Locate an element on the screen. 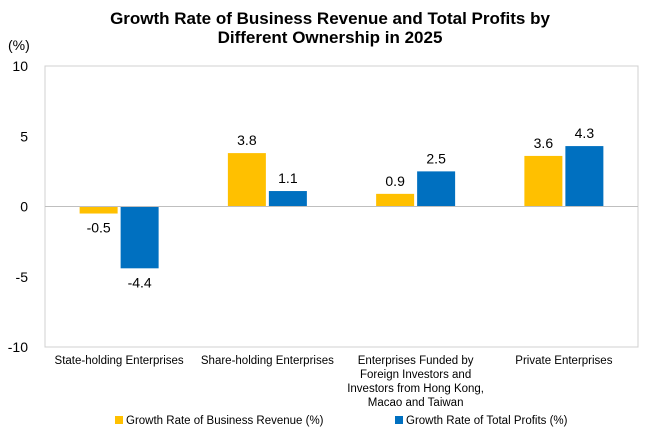  legend-label: Growth Rate of Business Revenue (%) is located at coordinates (225, 421).